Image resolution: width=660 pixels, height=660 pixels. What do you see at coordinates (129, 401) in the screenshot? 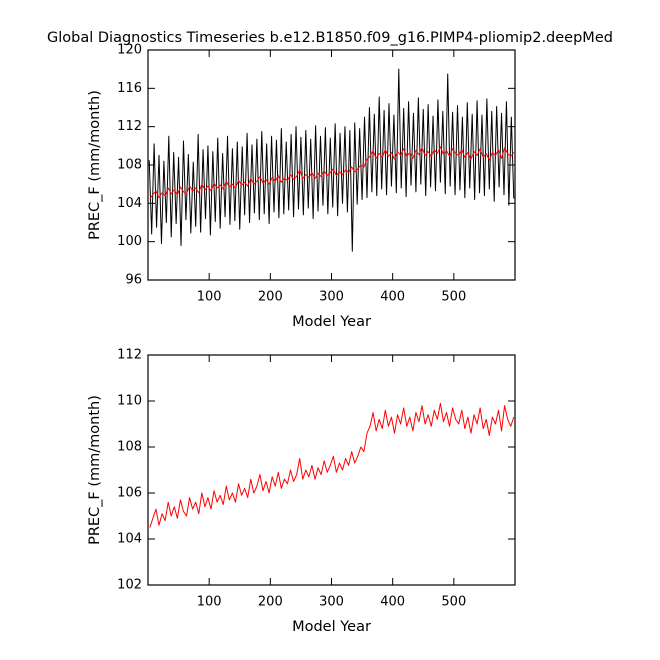
I see `y-tick-label: 110` at bounding box center [129, 401].